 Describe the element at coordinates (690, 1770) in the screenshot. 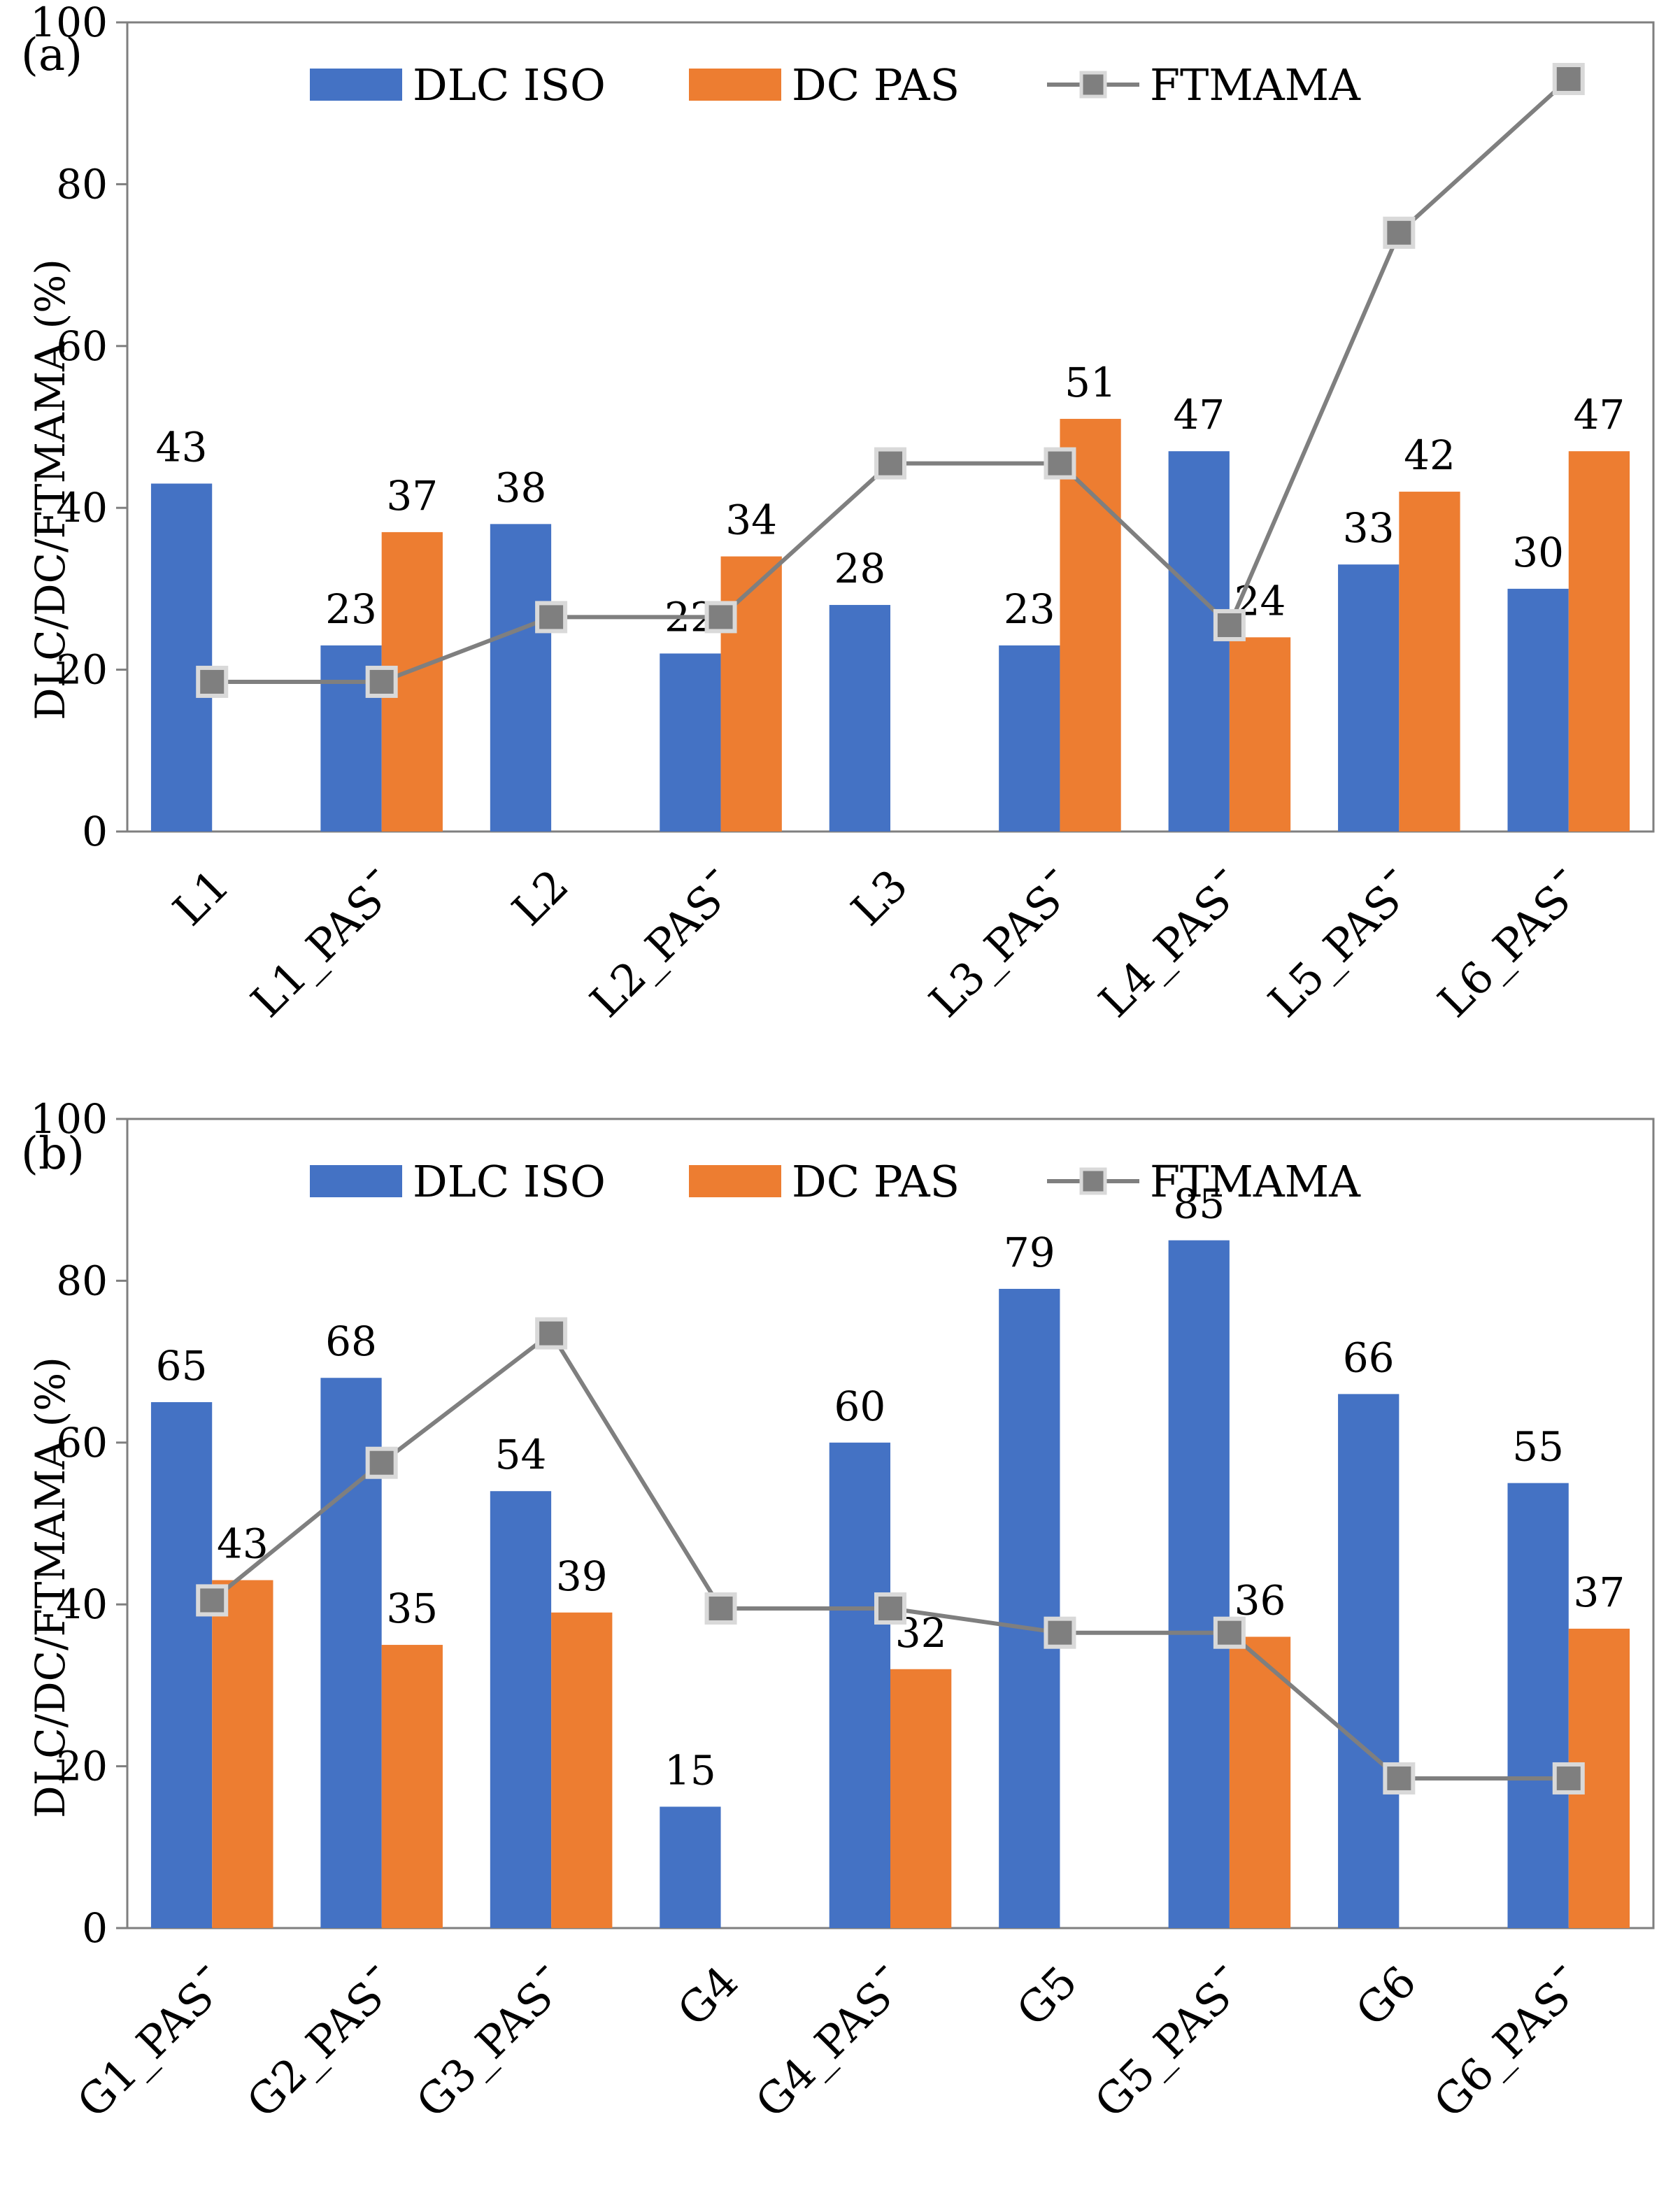

I see `data-label-dlc-iso-b-g4: 15` at that location.